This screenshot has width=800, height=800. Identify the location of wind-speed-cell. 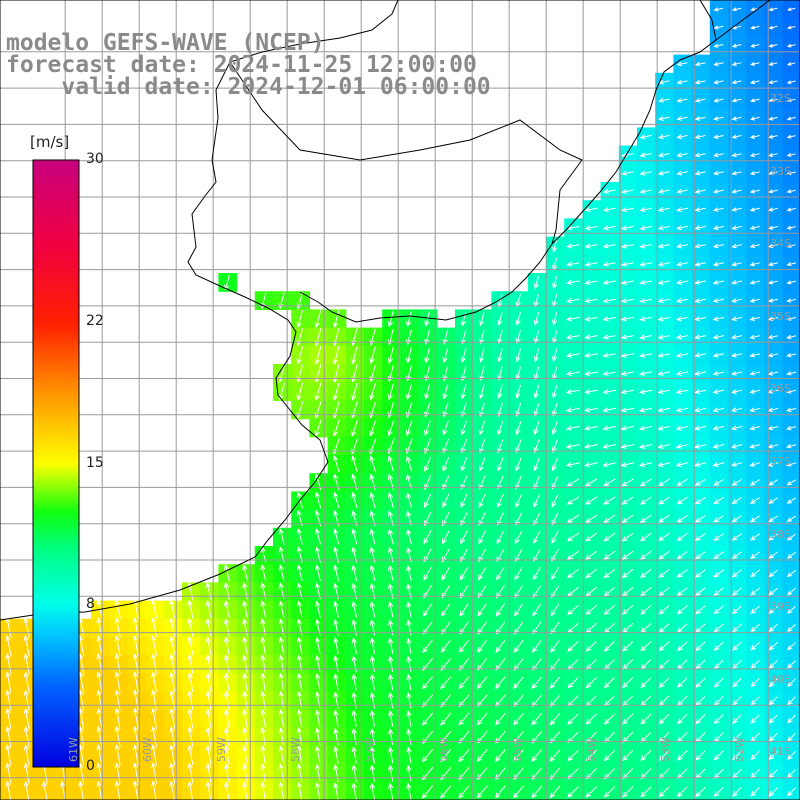
(791, 791).